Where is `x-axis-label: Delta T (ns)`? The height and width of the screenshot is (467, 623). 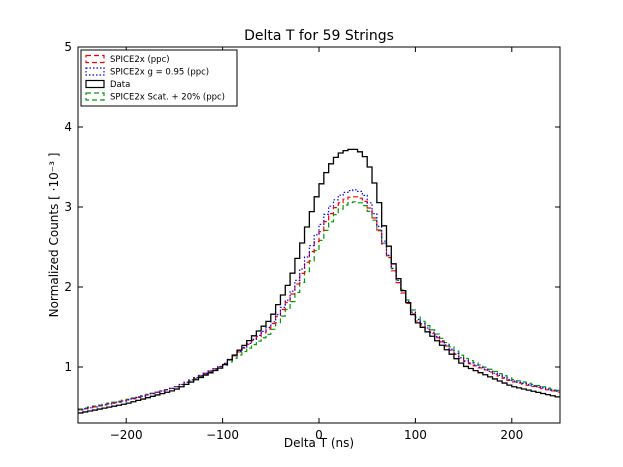 x-axis-label: Delta T (ns) is located at coordinates (319, 443).